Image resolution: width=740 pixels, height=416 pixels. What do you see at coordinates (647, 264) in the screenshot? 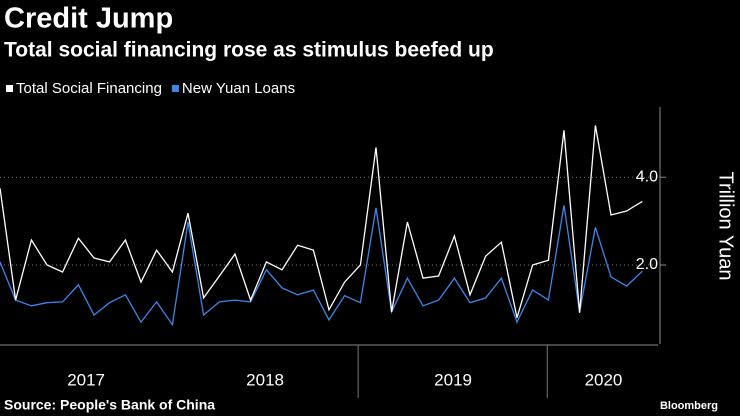
I see `y-tick-label: 2.0` at bounding box center [647, 264].